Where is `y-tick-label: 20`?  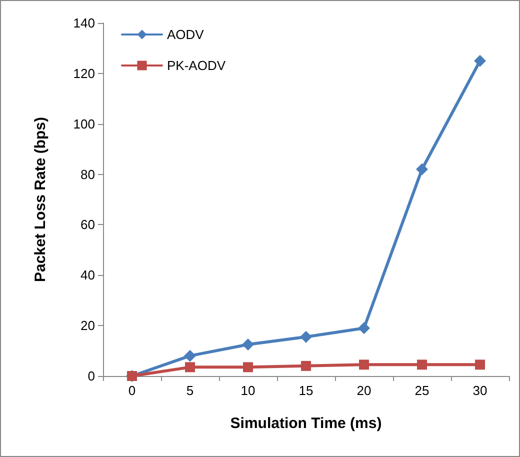
y-tick-label: 20 is located at coordinates (87, 326).